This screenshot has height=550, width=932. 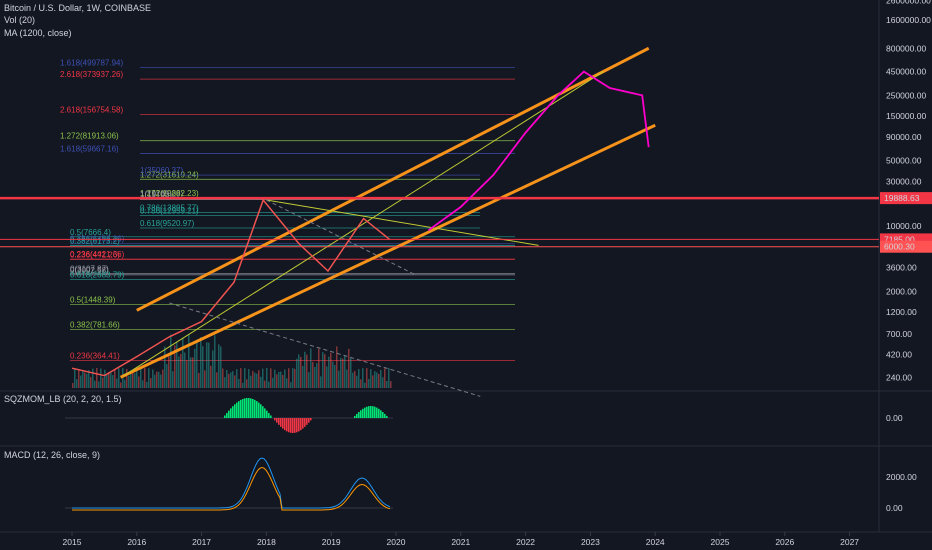 I want to click on fib-level-label: 0.236(4421.36), so click(x=97, y=254).